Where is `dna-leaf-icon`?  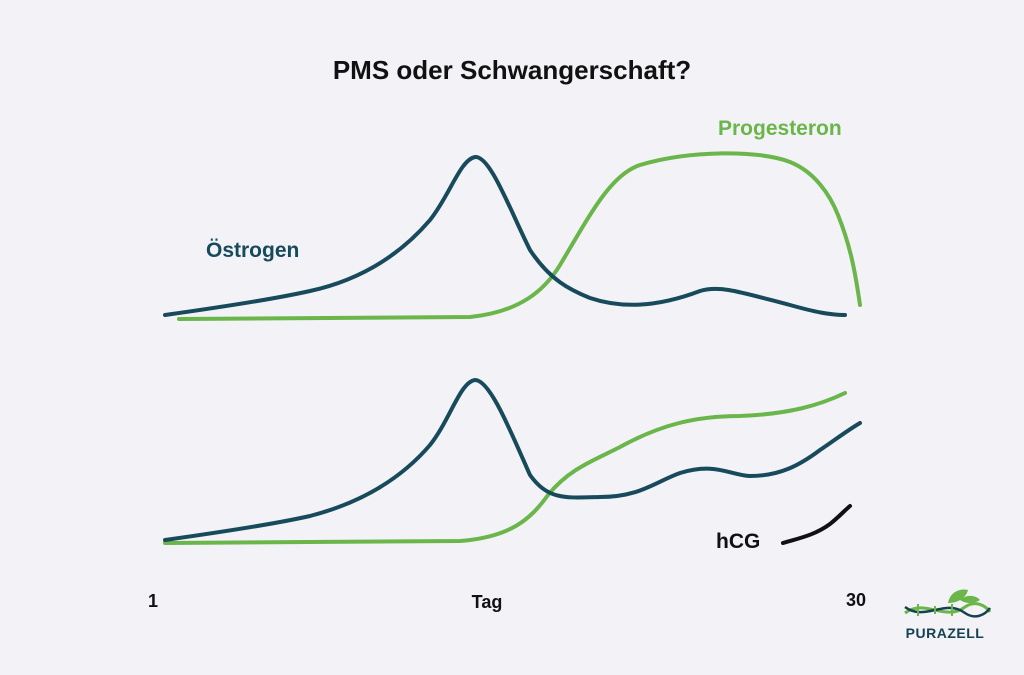
dna-leaf-icon is located at coordinates (948, 603).